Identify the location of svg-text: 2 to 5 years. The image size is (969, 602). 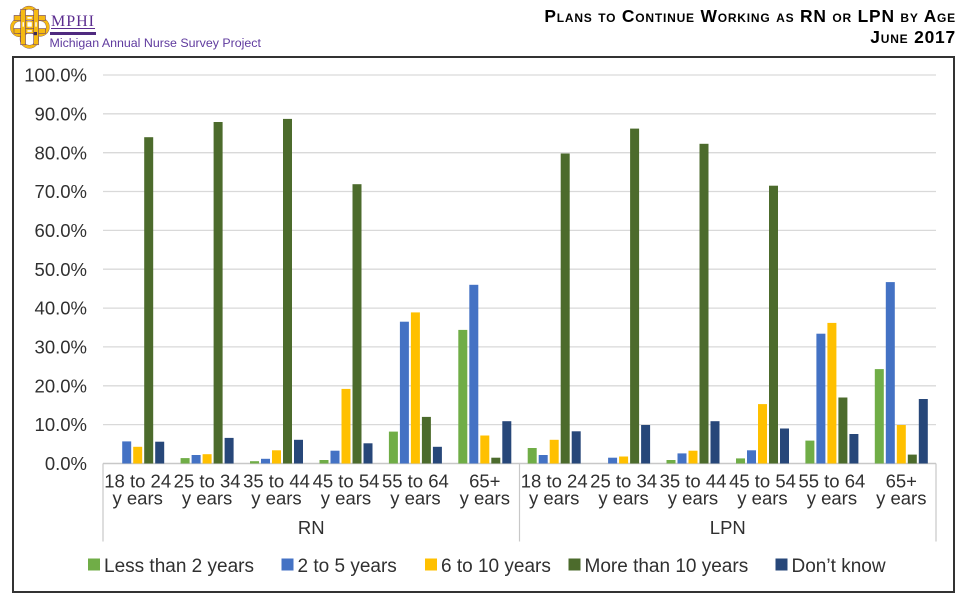
(347, 566).